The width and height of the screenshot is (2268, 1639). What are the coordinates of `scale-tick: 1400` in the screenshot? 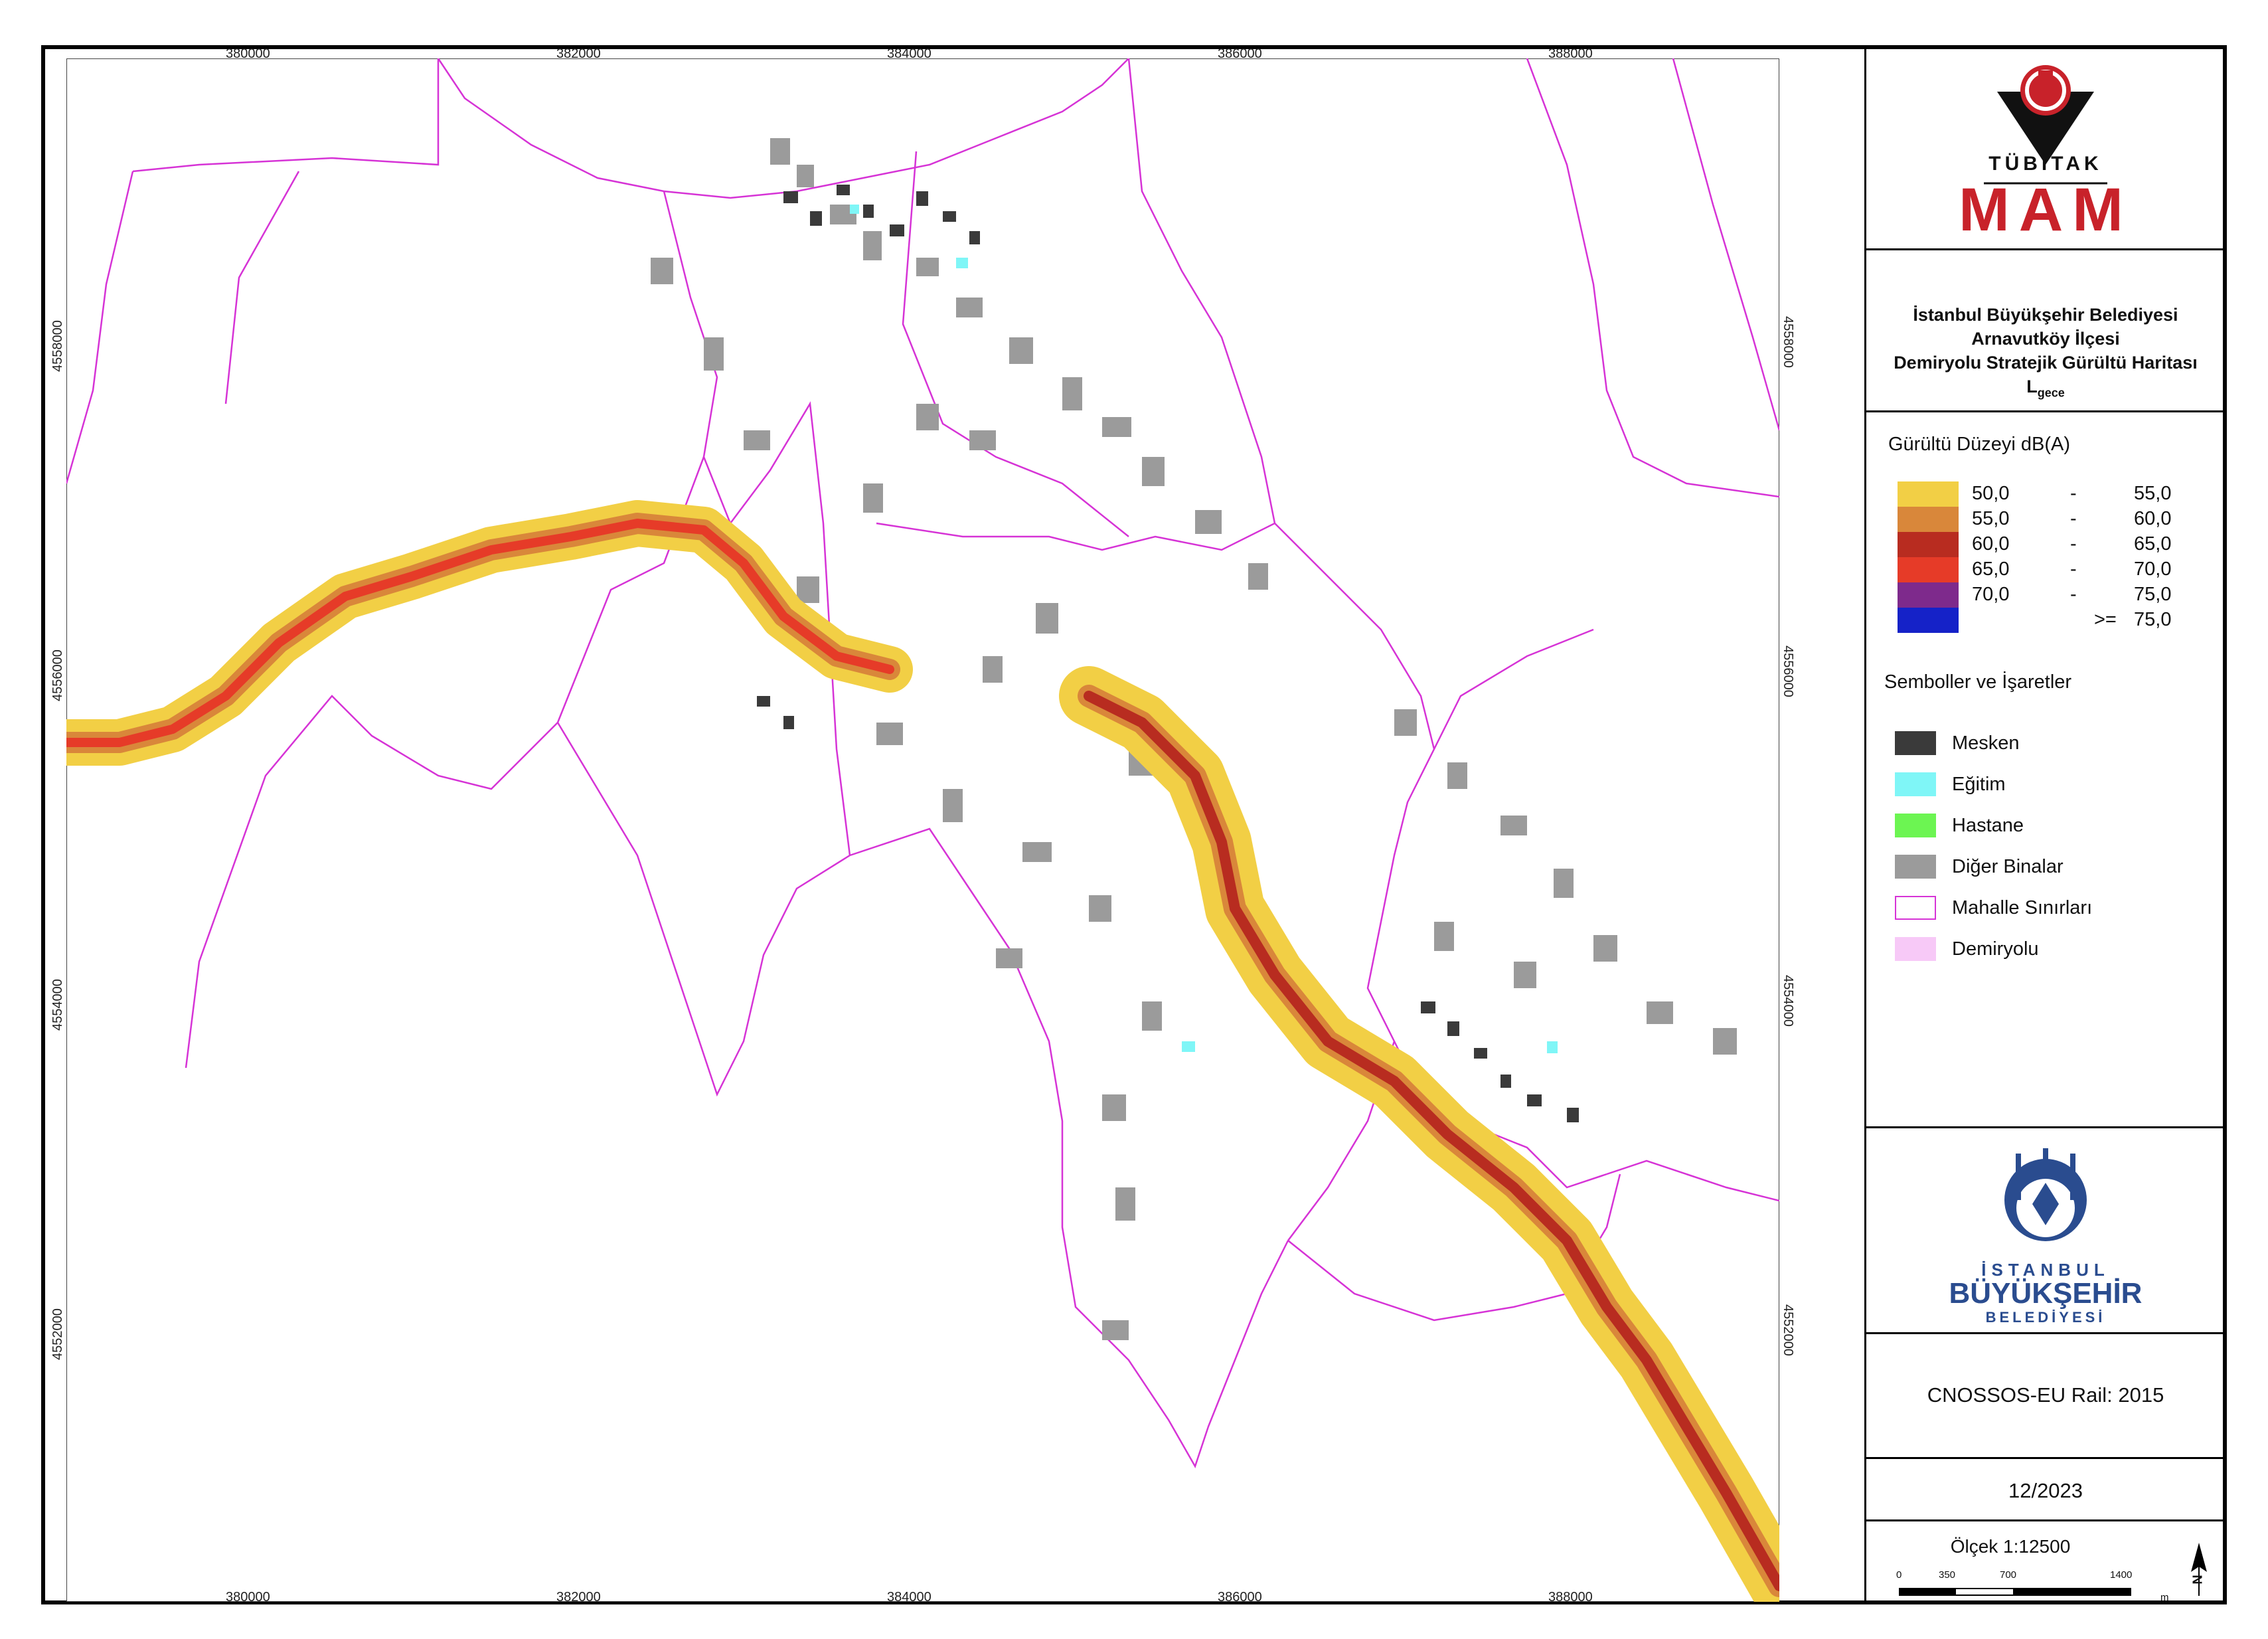 It's located at (2121, 1575).